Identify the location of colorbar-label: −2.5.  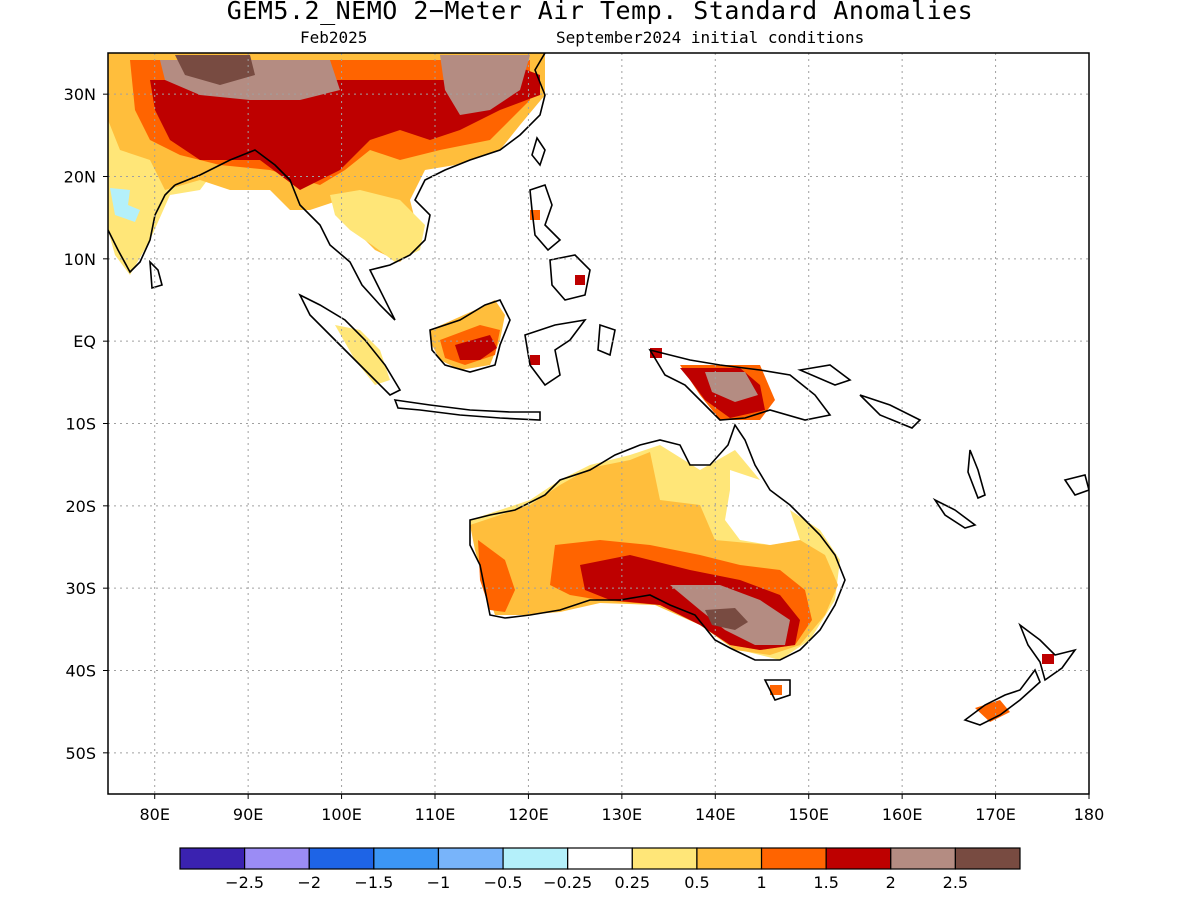
(244, 882).